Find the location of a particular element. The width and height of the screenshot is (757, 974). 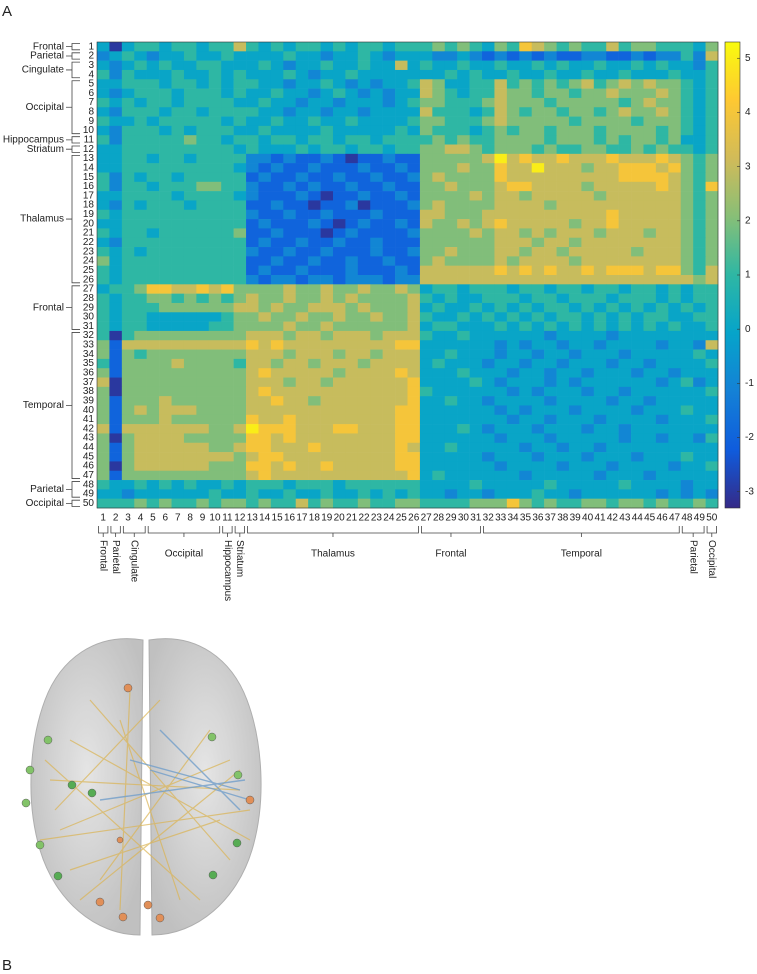

col-label: 24 is located at coordinates (389, 518).